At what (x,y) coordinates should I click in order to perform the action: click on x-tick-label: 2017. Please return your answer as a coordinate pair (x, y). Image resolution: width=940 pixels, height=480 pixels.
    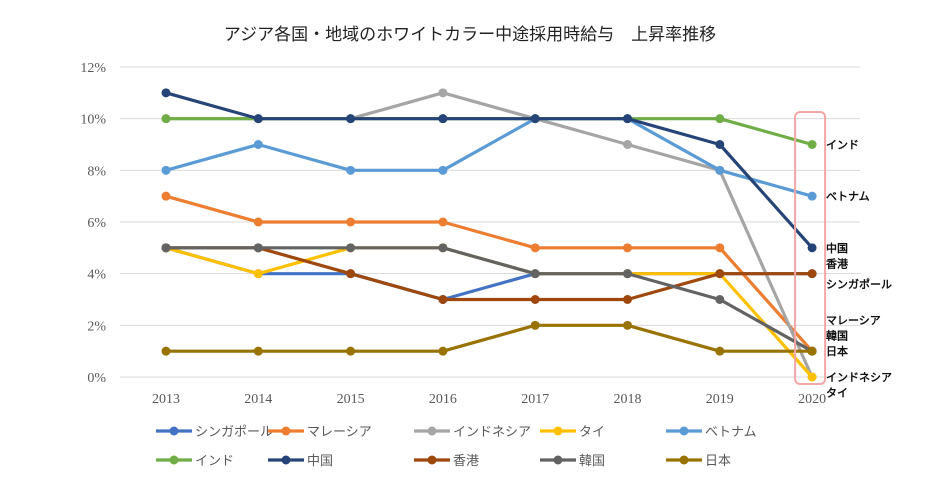
    Looking at the image, I should click on (535, 399).